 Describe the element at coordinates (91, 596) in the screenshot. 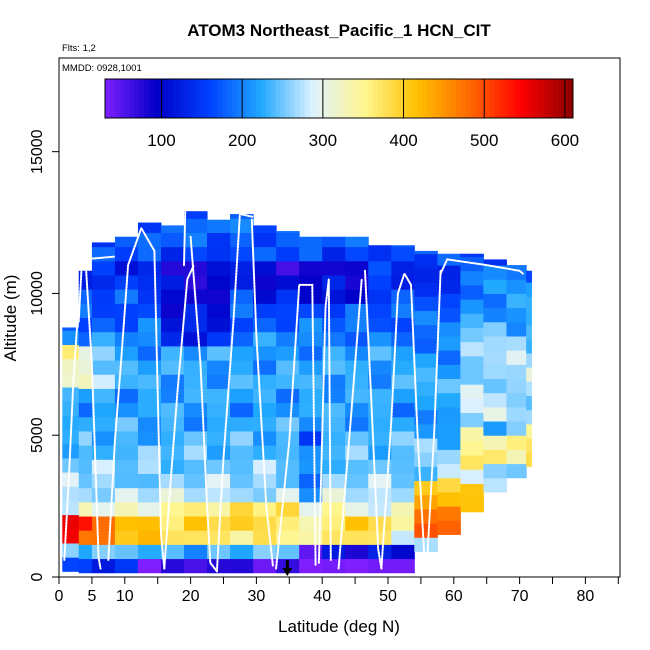

I see `x-tick-label: 5` at that location.